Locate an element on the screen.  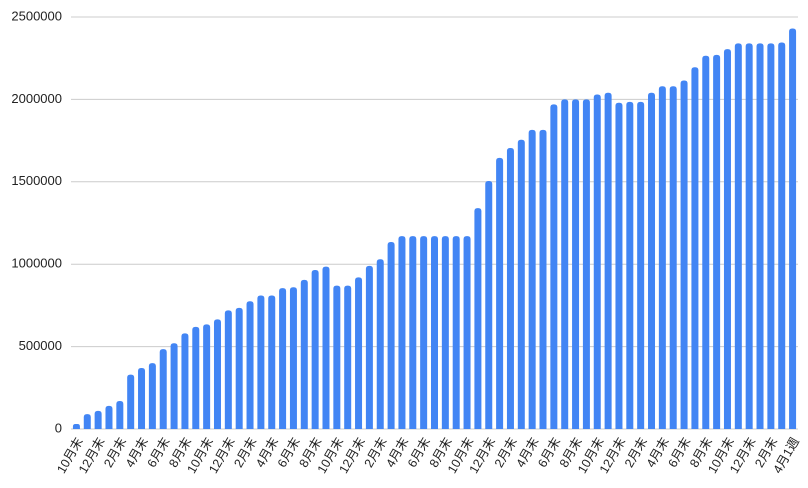
y-tick-label: 0 is located at coordinates (58, 427).